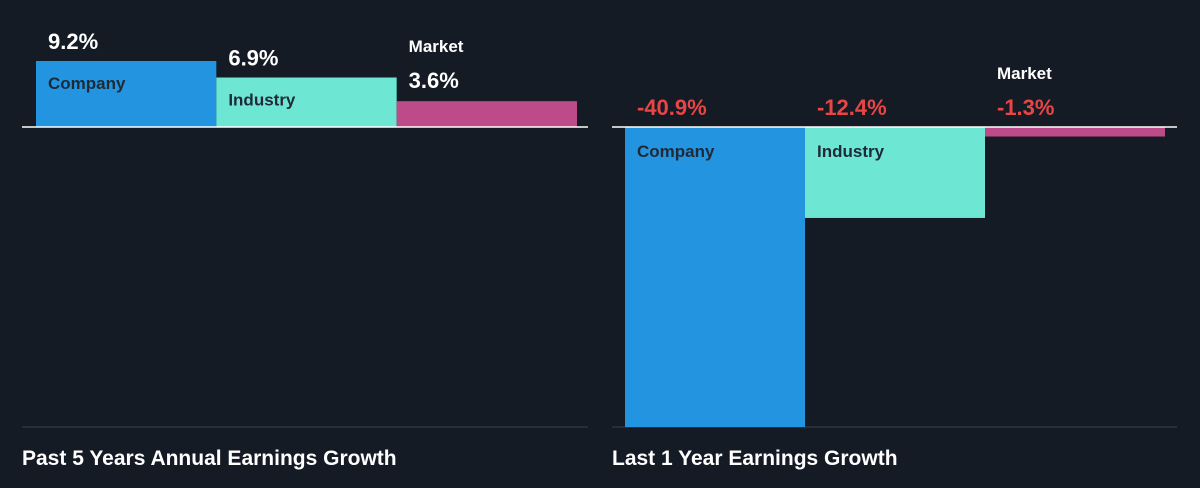 The image size is (1200, 488). I want to click on chart-title-last-1-year: Last 1 Year Earnings Growth, so click(755, 458).